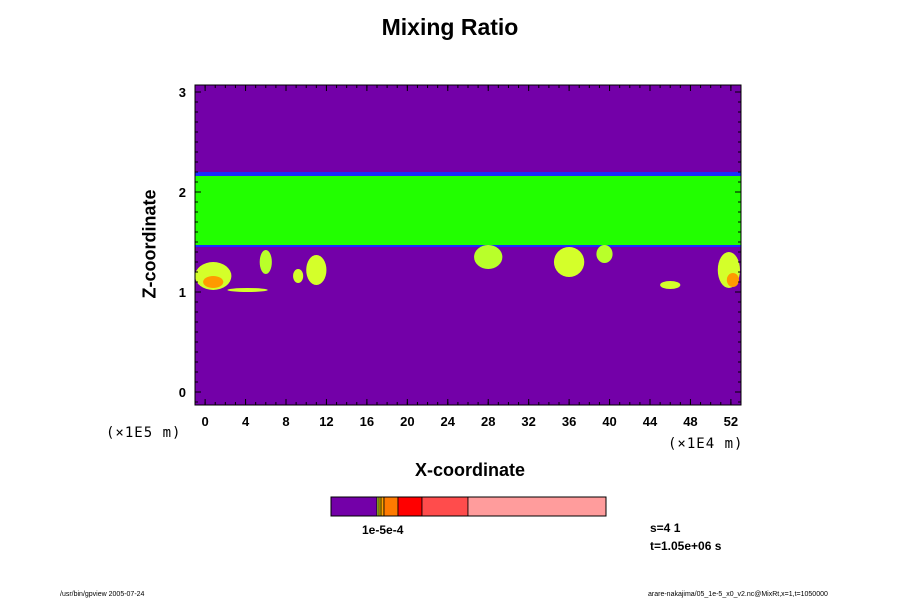 The width and height of the screenshot is (900, 600). Describe the element at coordinates (182, 392) in the screenshot. I see `y-tick-label-0: 0` at that location.